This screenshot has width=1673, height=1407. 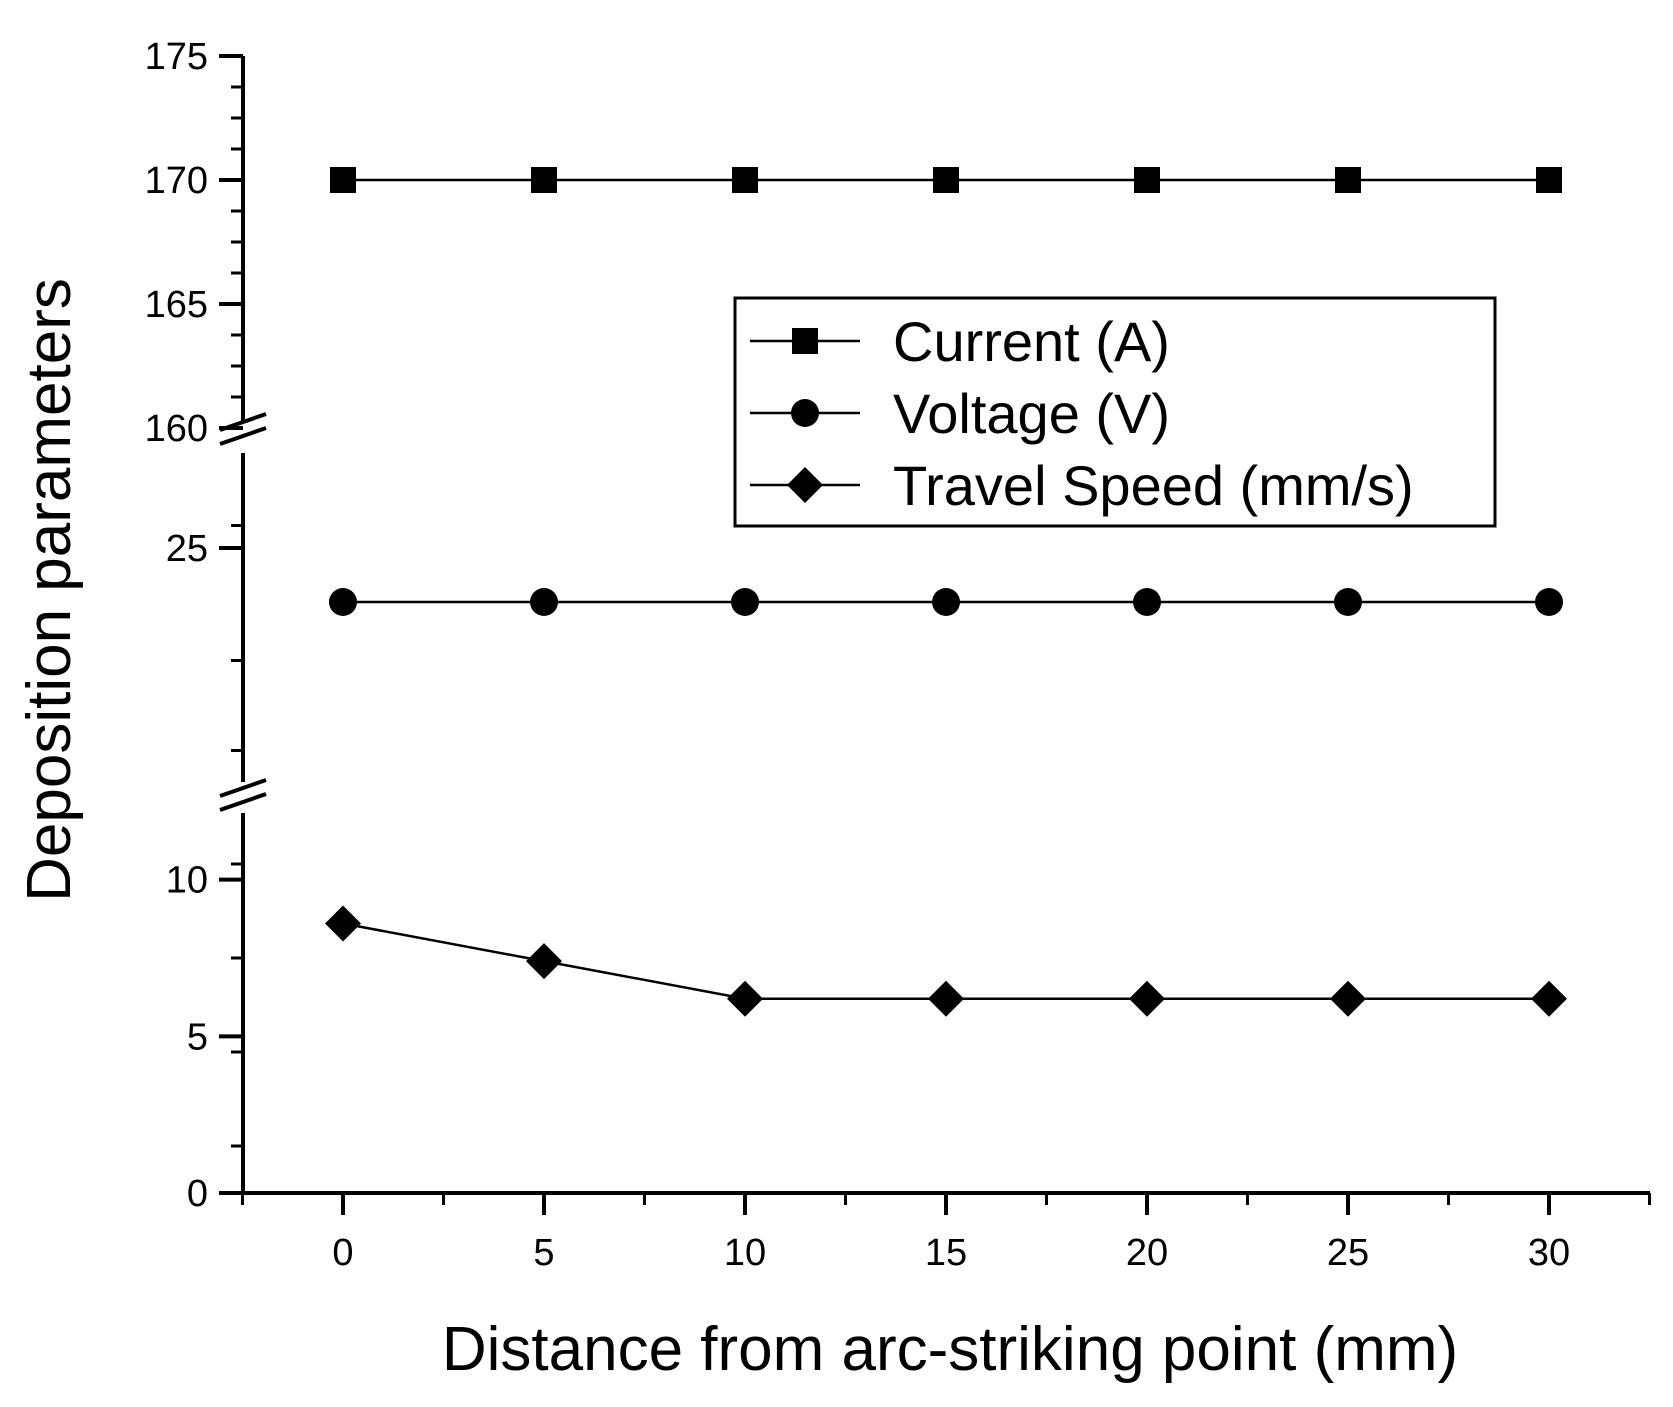 What do you see at coordinates (946, 1253) in the screenshot?
I see `x-tick-label: 15` at bounding box center [946, 1253].